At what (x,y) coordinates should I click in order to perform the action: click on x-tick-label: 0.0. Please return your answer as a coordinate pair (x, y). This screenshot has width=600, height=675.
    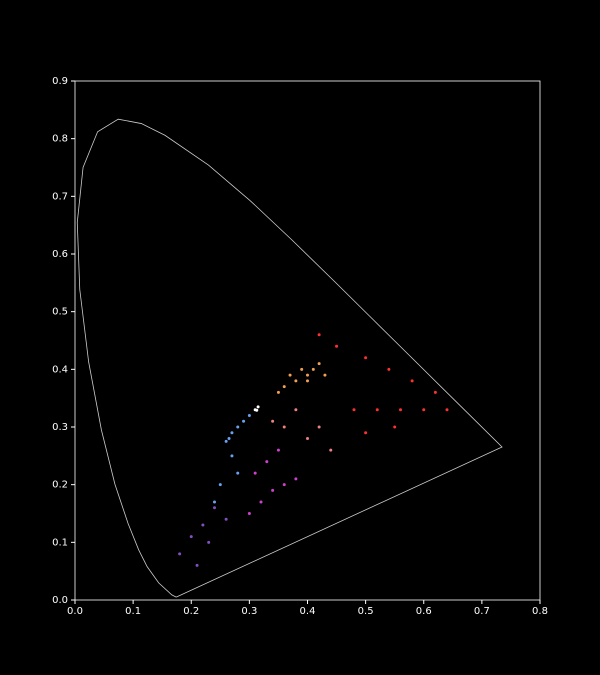
    Looking at the image, I should click on (75, 611).